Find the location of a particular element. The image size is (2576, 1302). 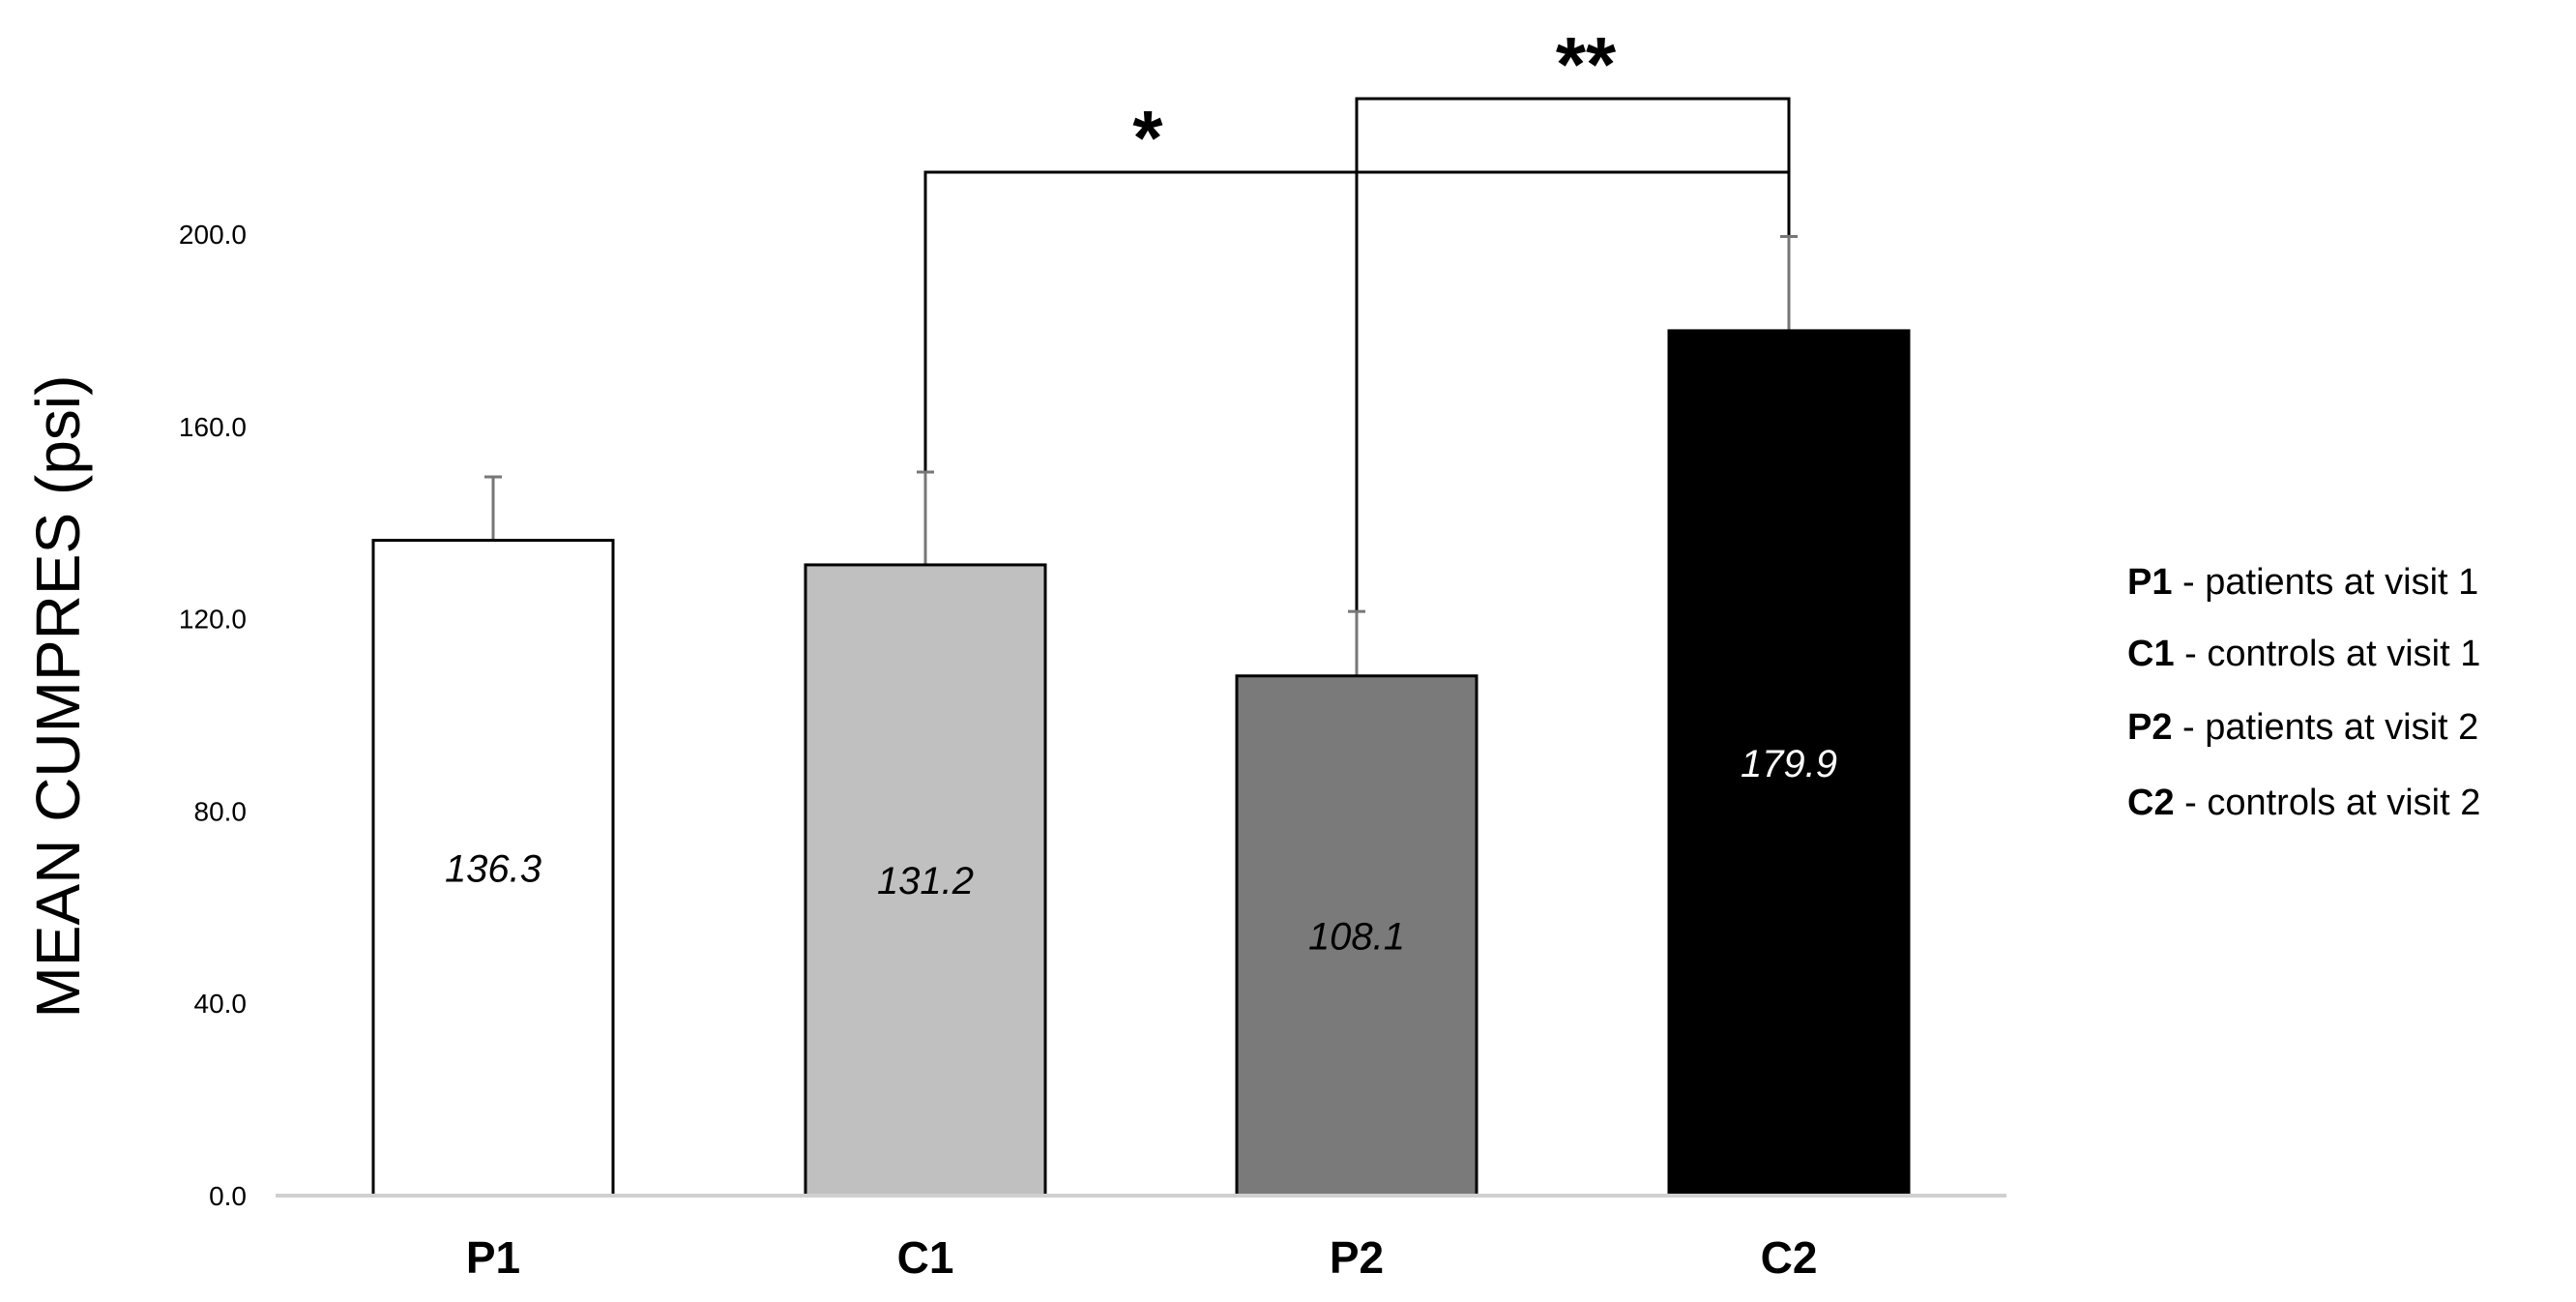

bar-c1 is located at coordinates (925, 880).